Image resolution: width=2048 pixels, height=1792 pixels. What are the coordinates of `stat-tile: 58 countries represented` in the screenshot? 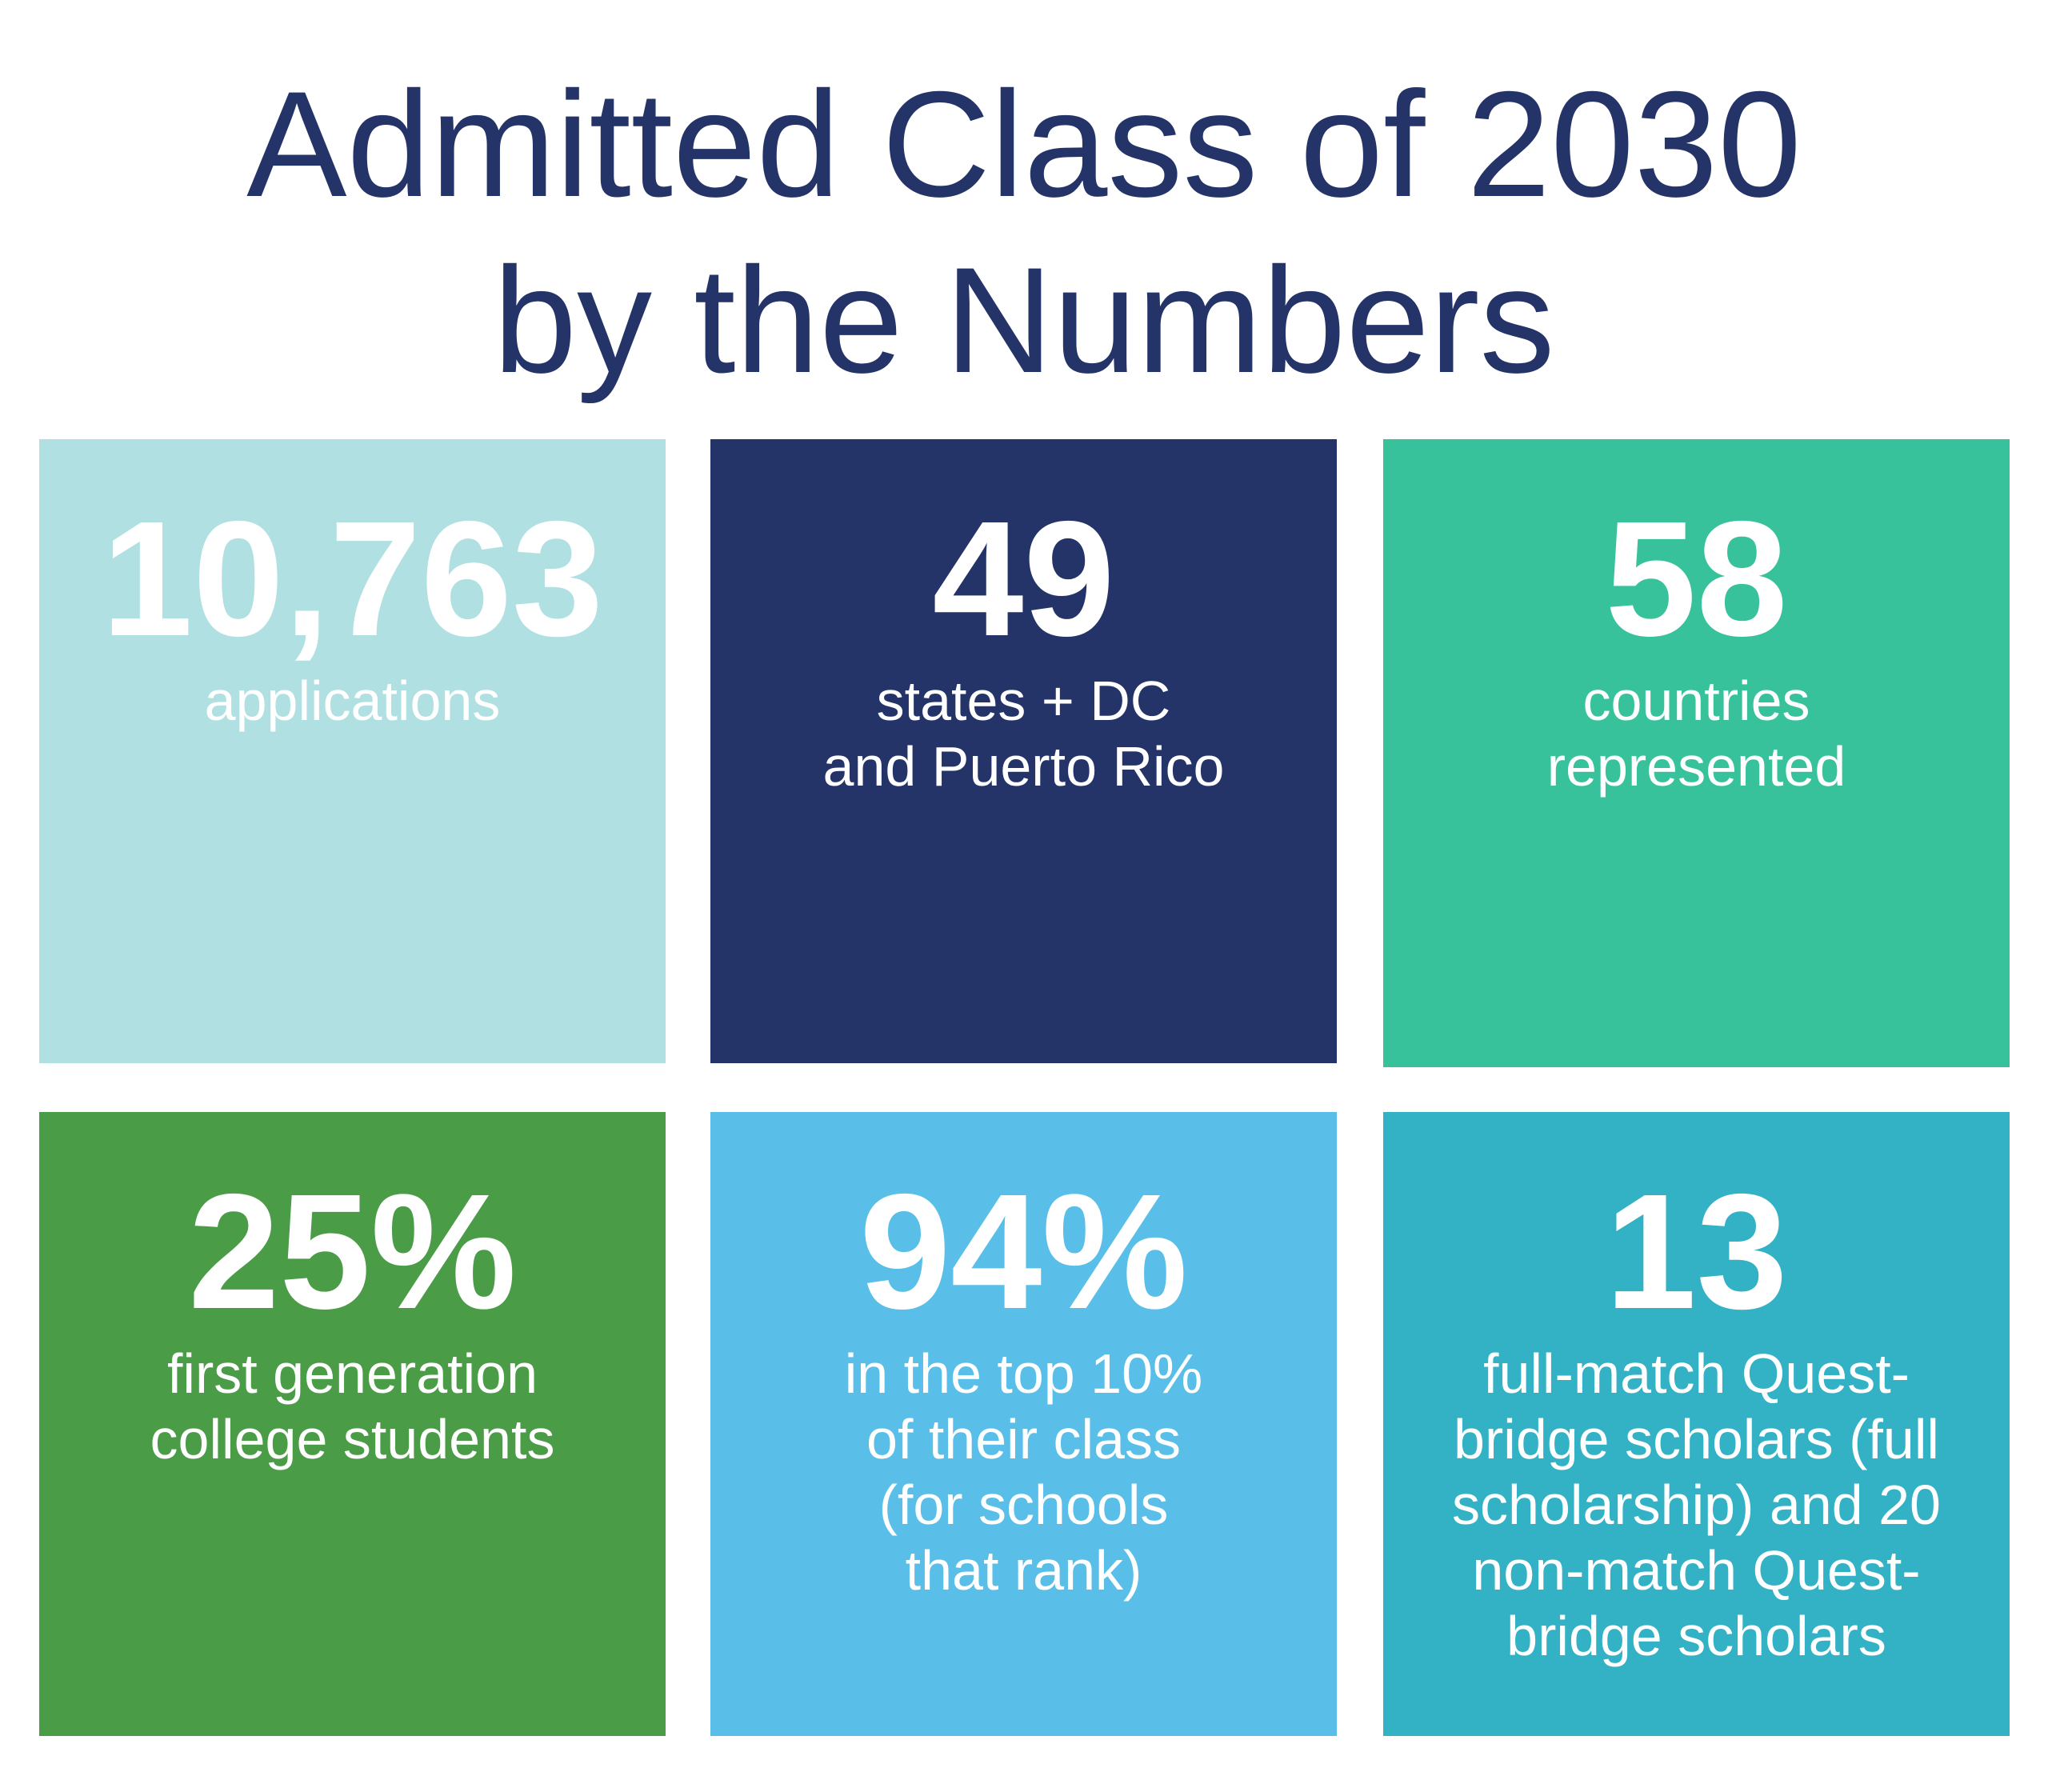 It's located at (1696, 753).